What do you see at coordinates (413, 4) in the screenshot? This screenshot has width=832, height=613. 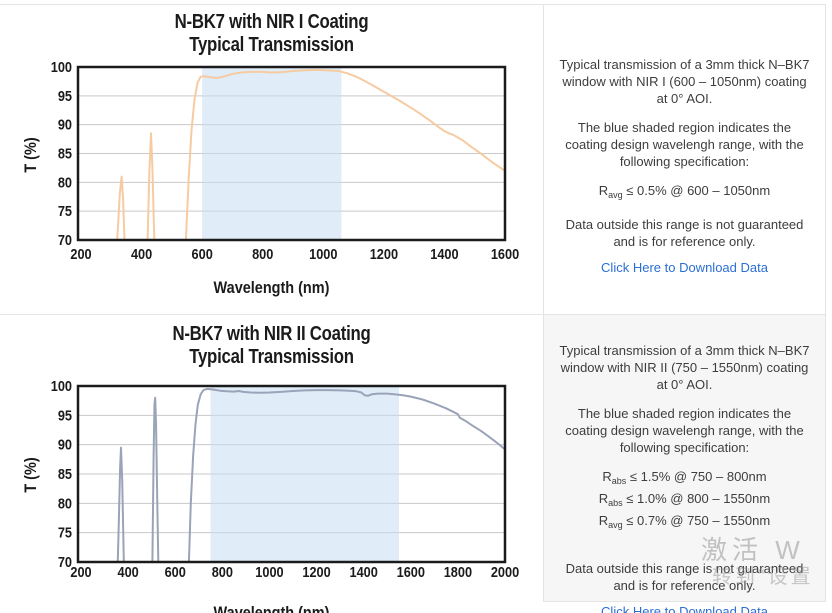 I see `divider-top` at bounding box center [413, 4].